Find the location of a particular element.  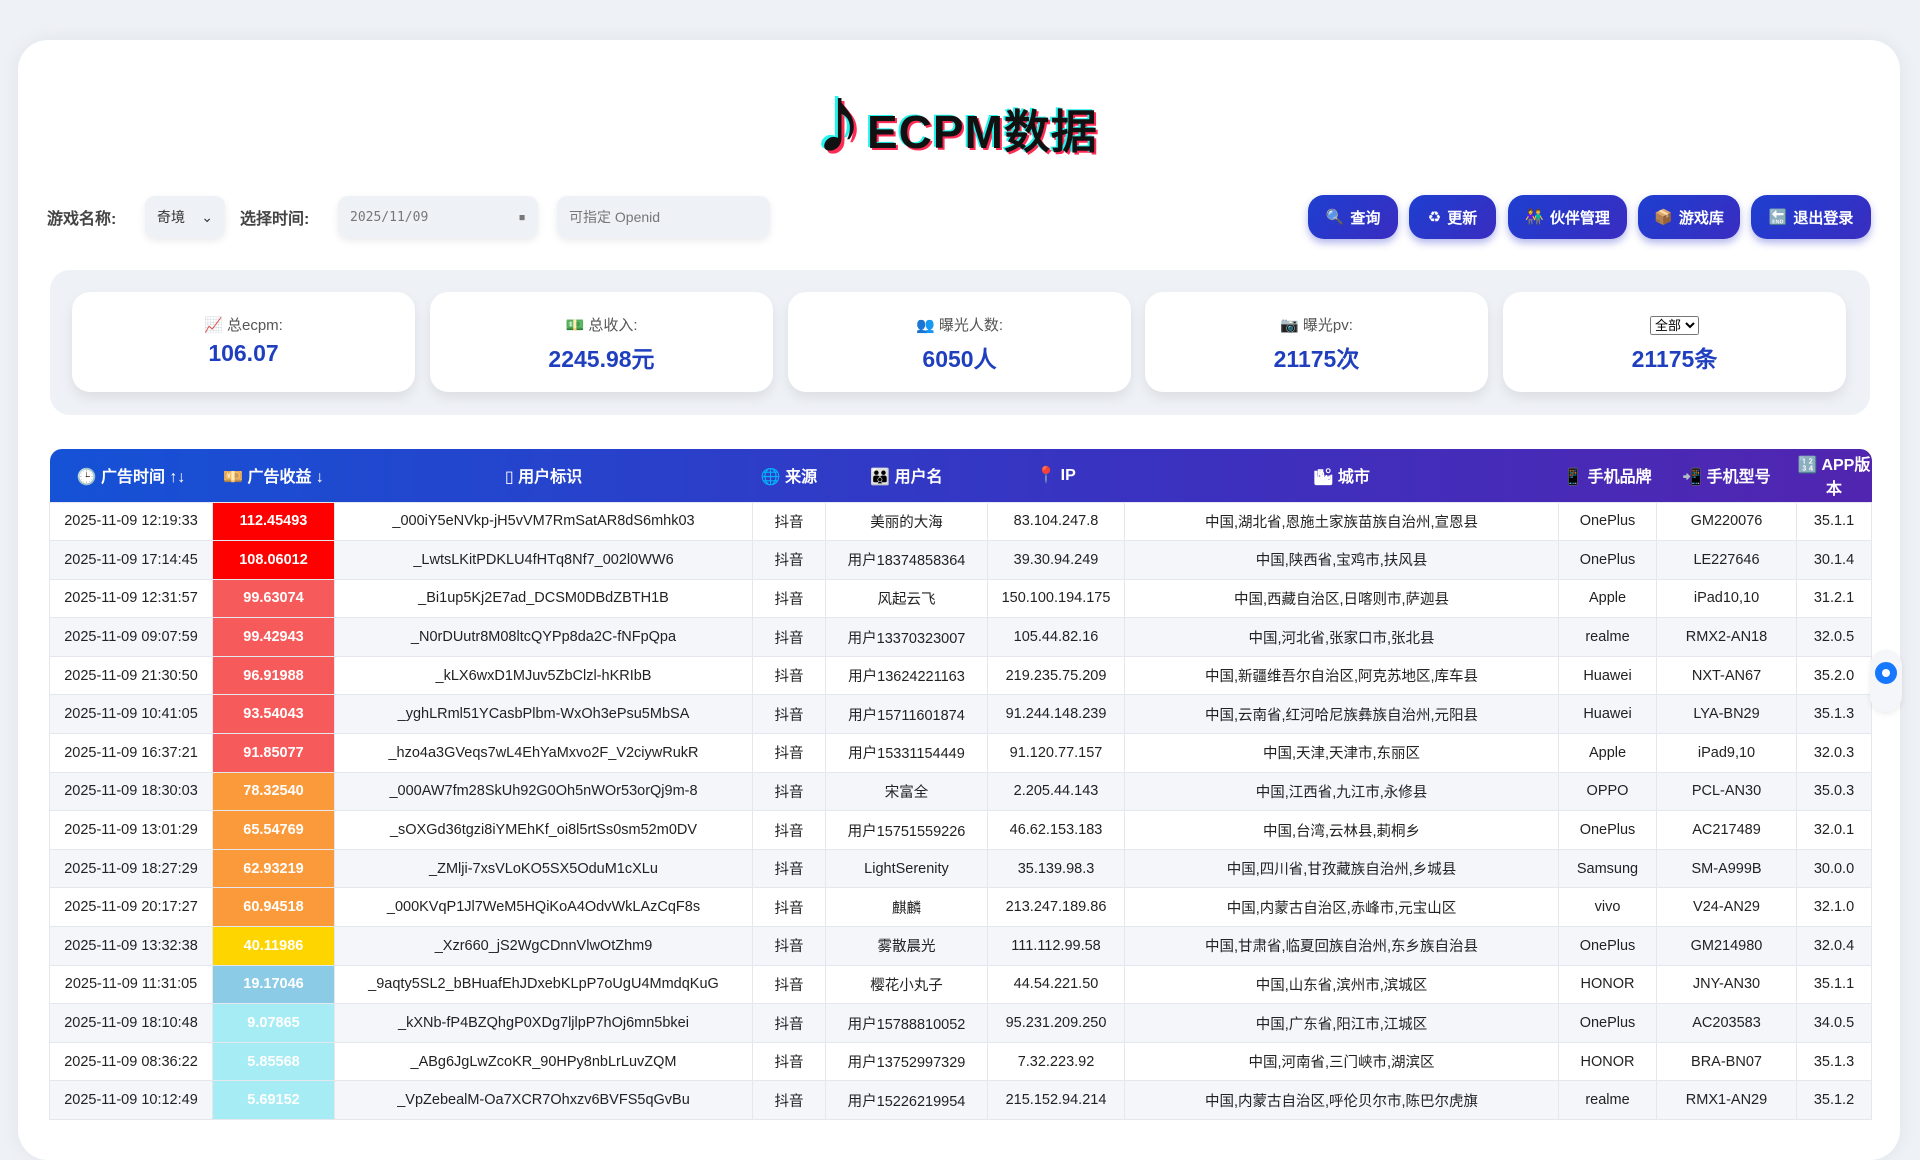

cell-ad-time: 2025-11-09 13:32:38 is located at coordinates (131, 946).